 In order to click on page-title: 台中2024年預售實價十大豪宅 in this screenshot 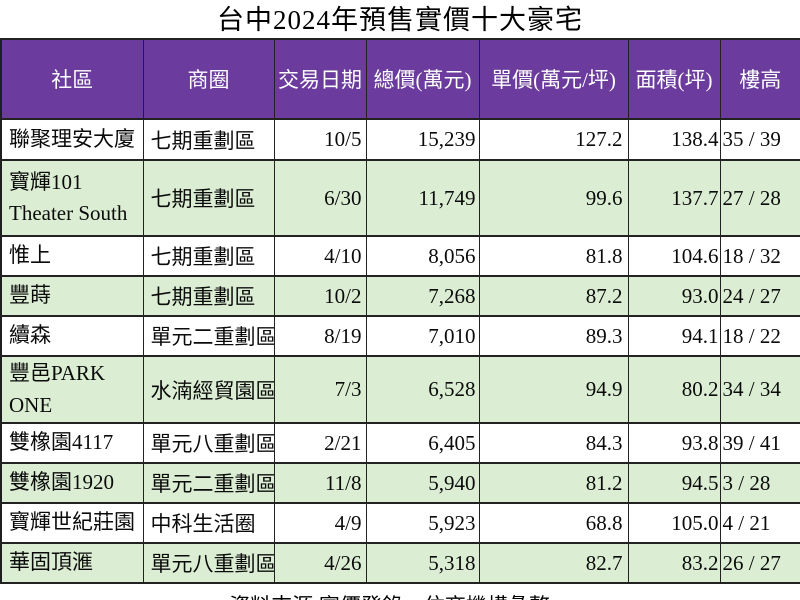, I will do `click(400, 20)`.